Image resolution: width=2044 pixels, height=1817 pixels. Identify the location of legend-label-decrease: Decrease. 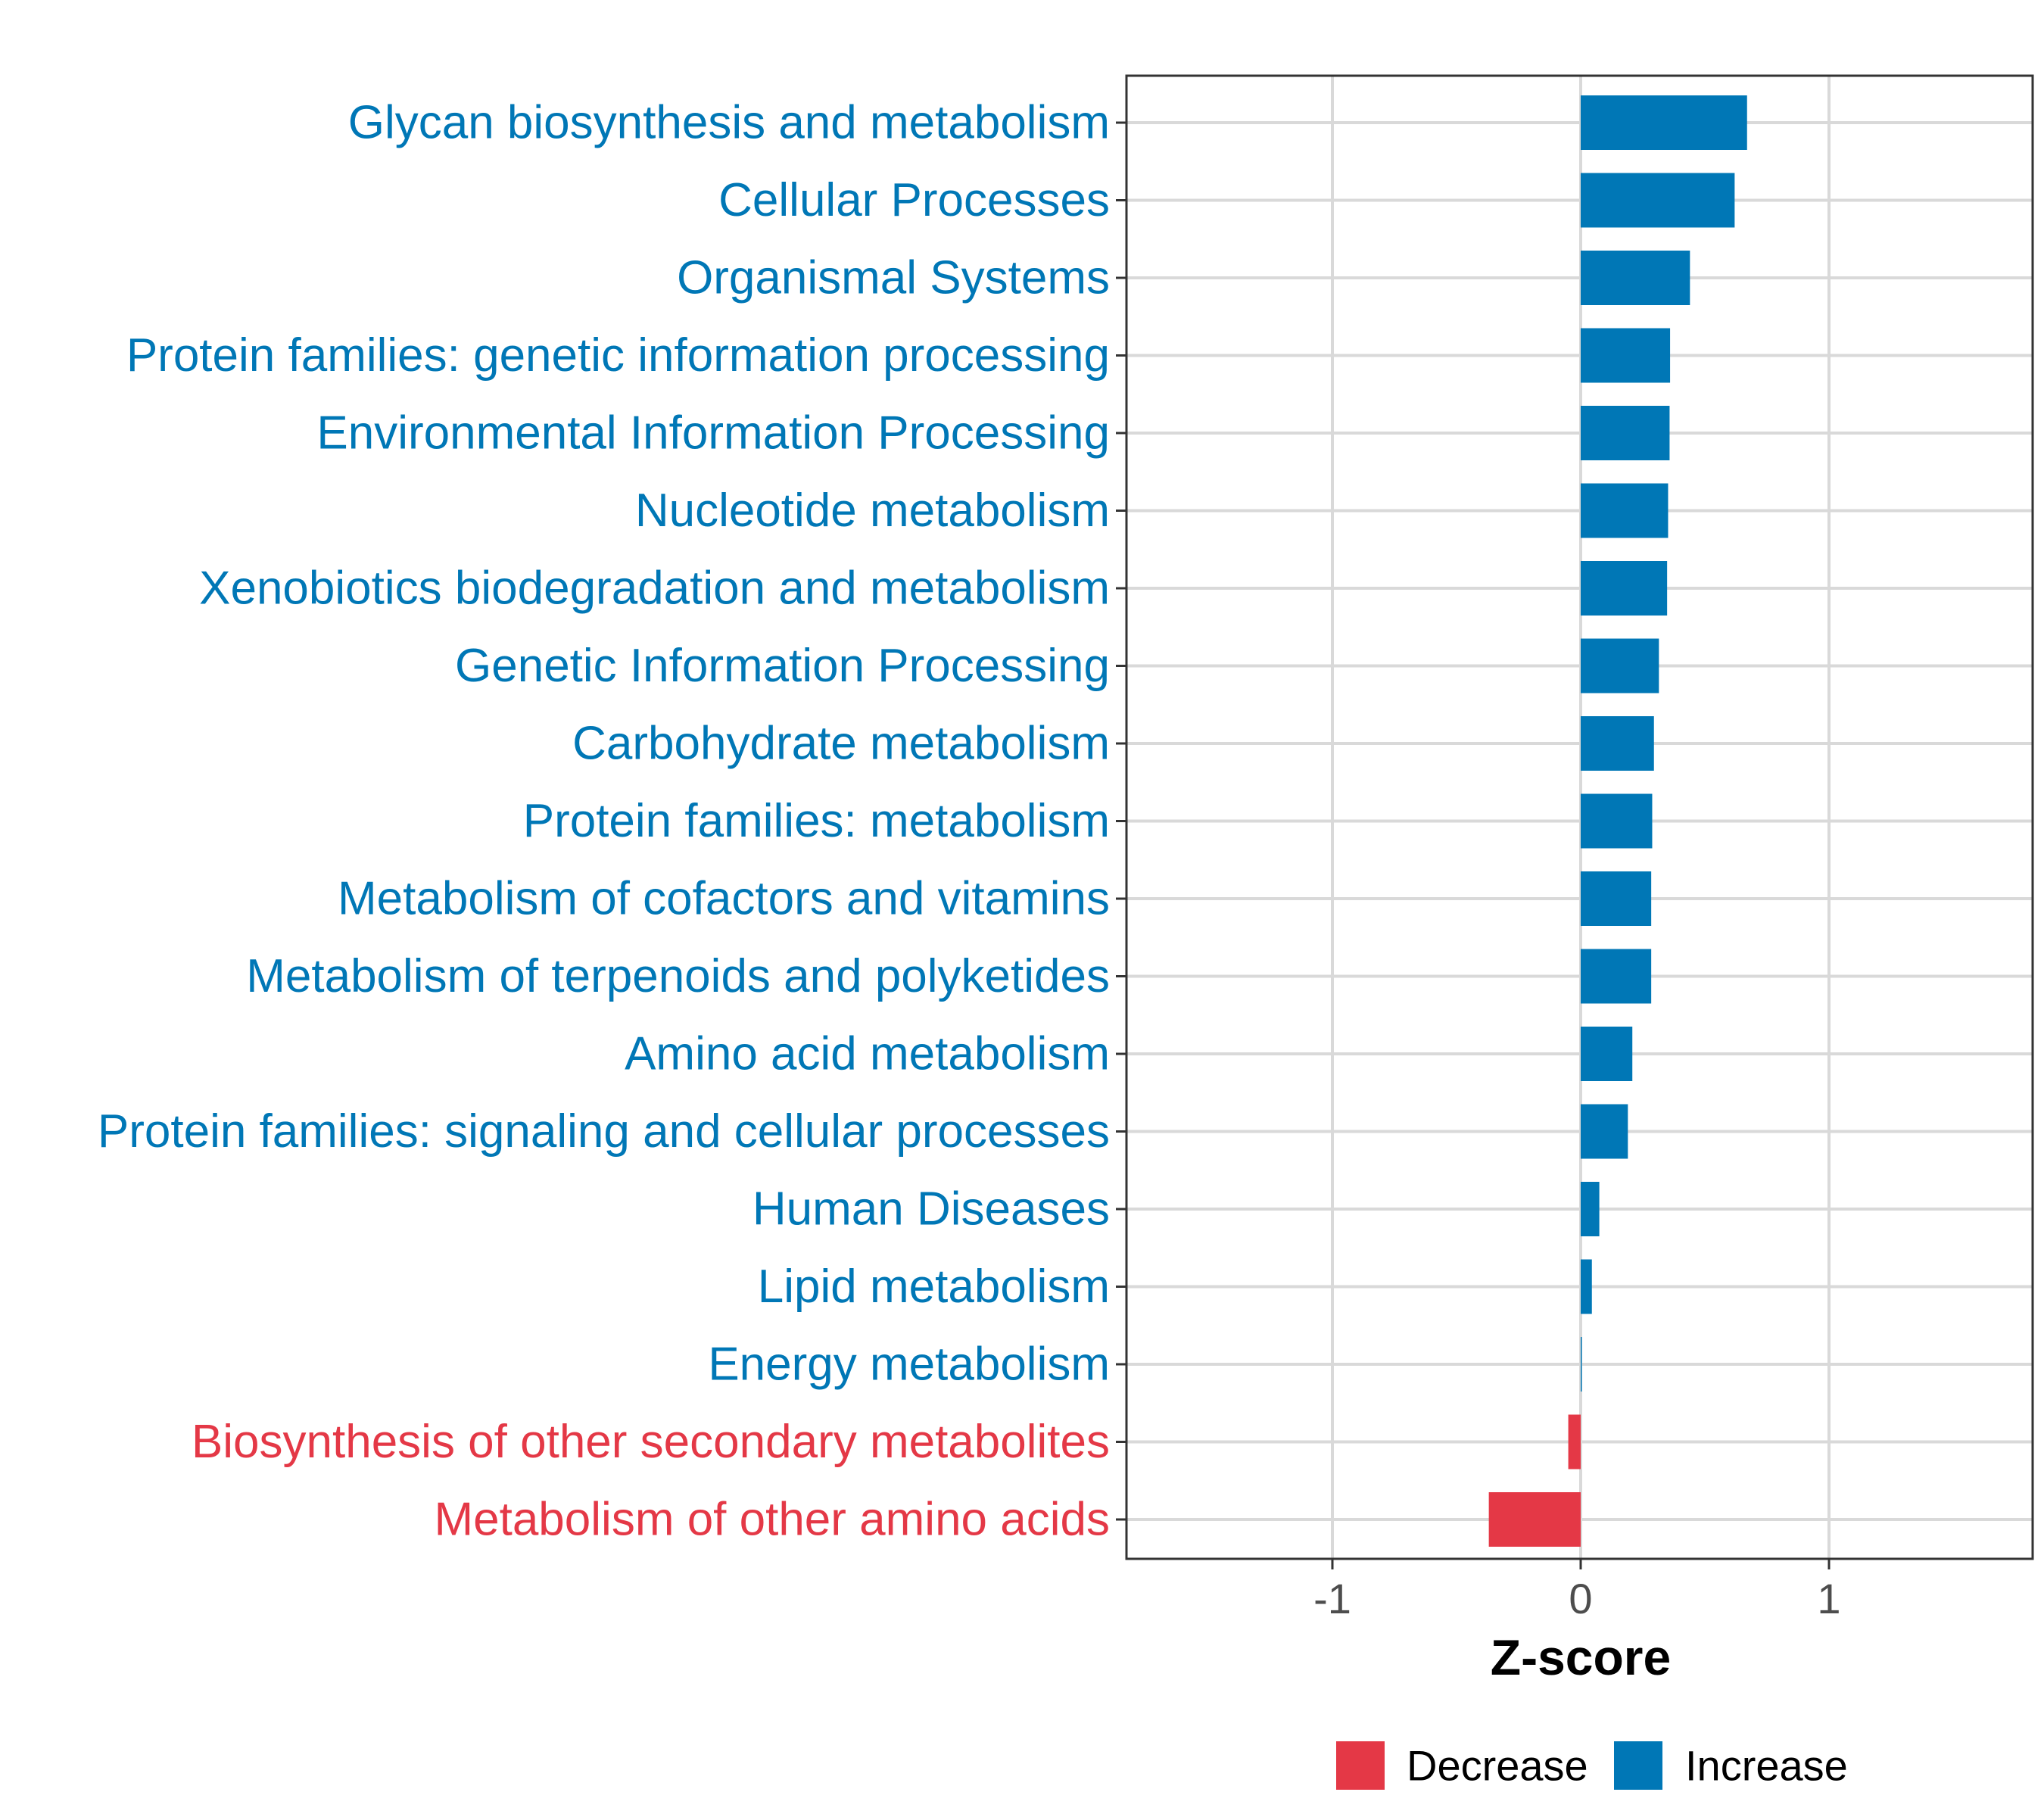
(1497, 1766).